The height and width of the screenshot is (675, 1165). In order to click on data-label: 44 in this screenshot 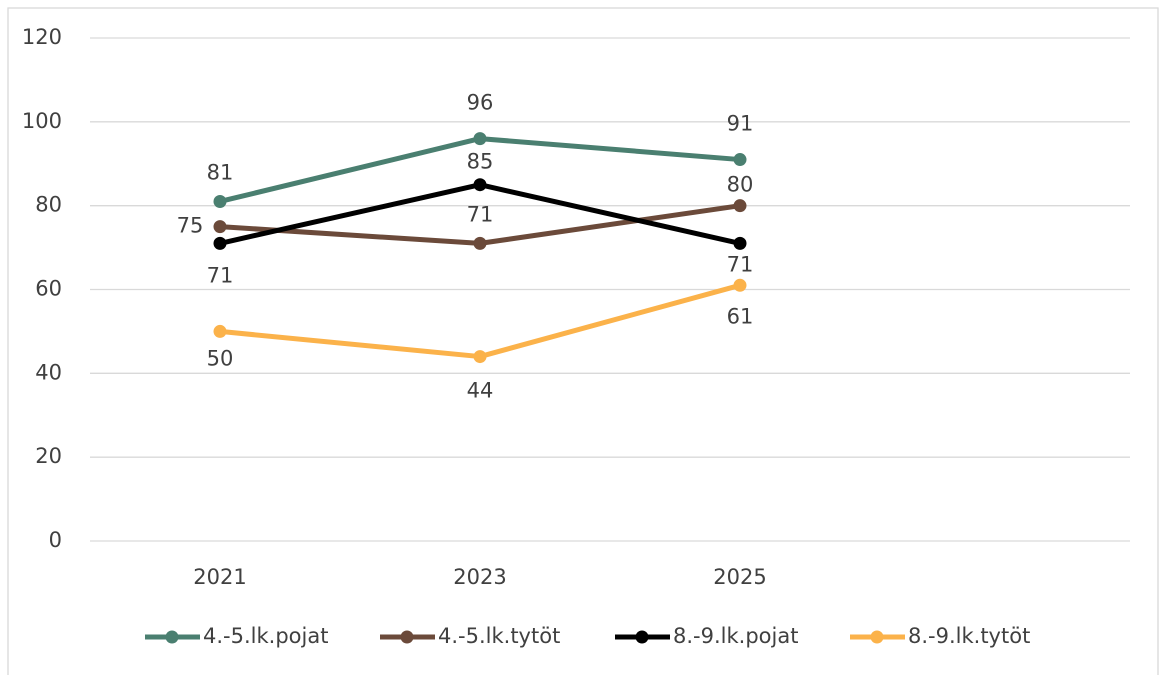, I will do `click(480, 391)`.